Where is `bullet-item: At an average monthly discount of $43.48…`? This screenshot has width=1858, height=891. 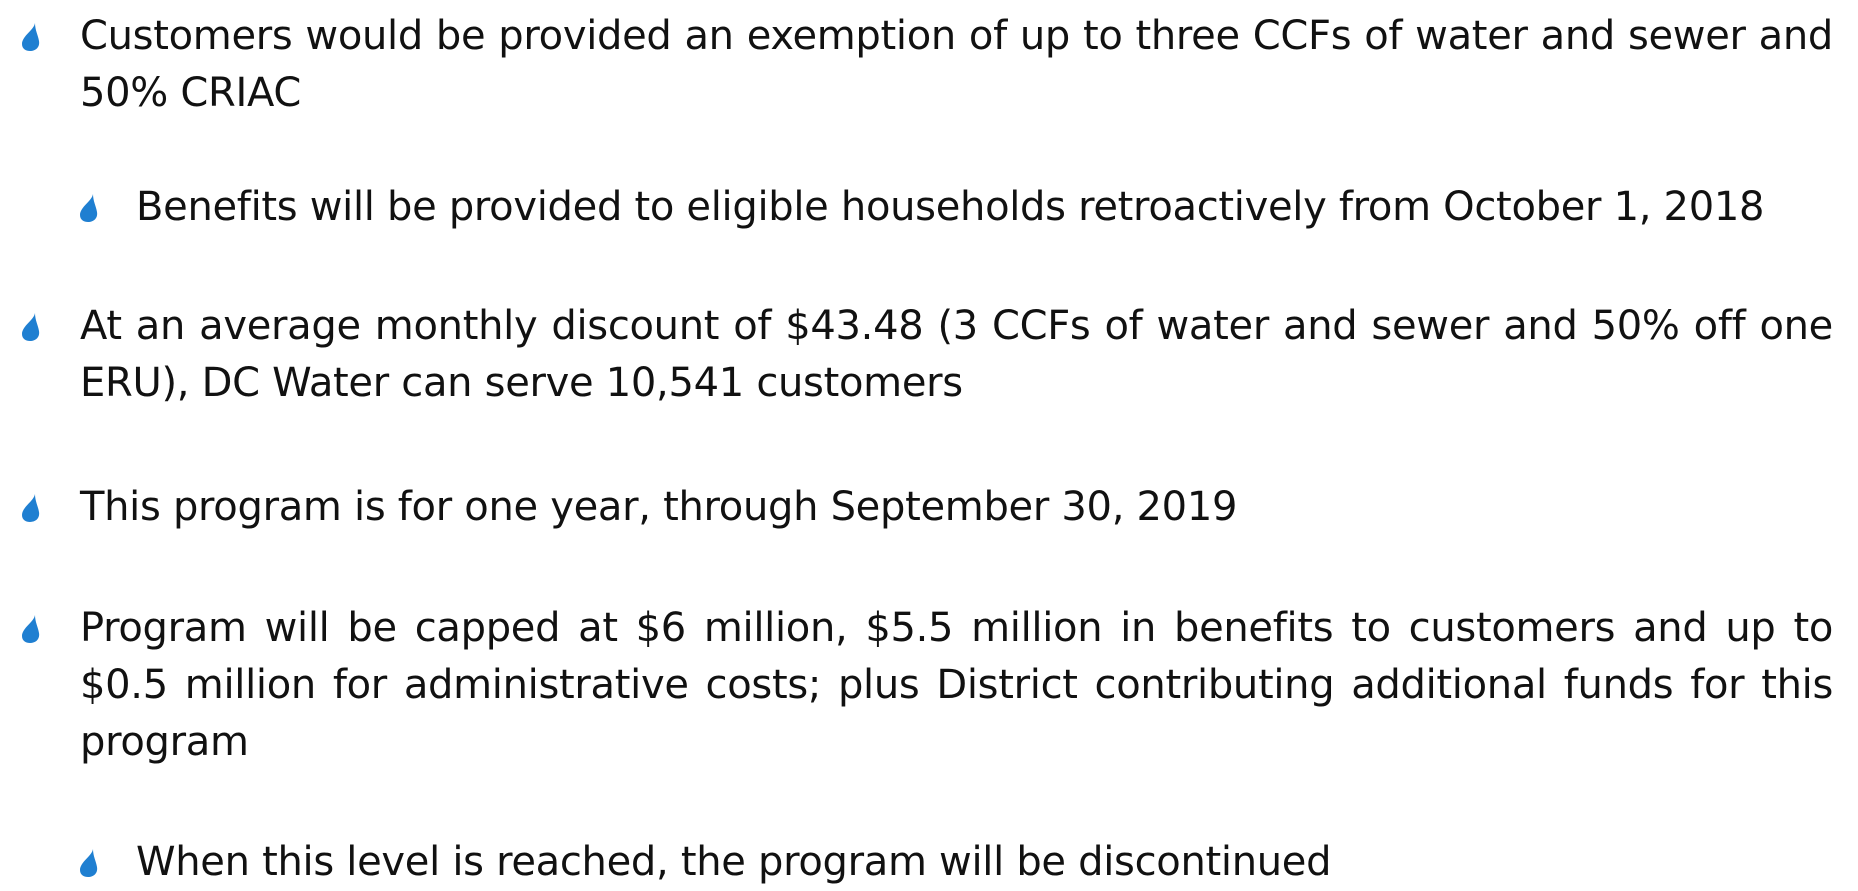 bullet-item: At an average monthly discount of $43.48… is located at coordinates (927, 355).